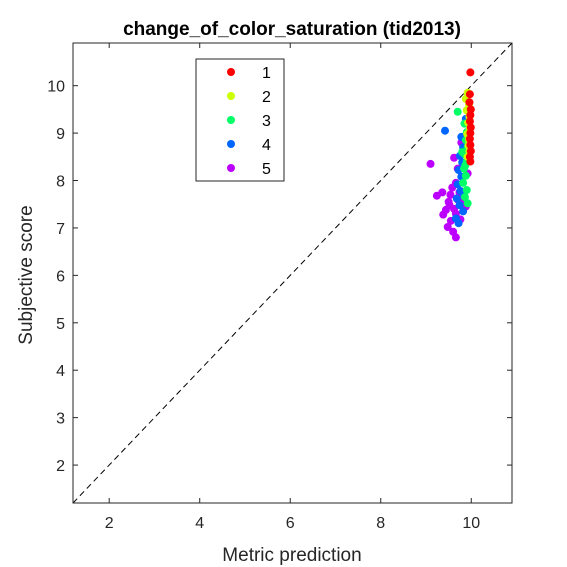 The height and width of the screenshot is (567, 567). What do you see at coordinates (60, 466) in the screenshot?
I see `y-tick-label: 2` at bounding box center [60, 466].